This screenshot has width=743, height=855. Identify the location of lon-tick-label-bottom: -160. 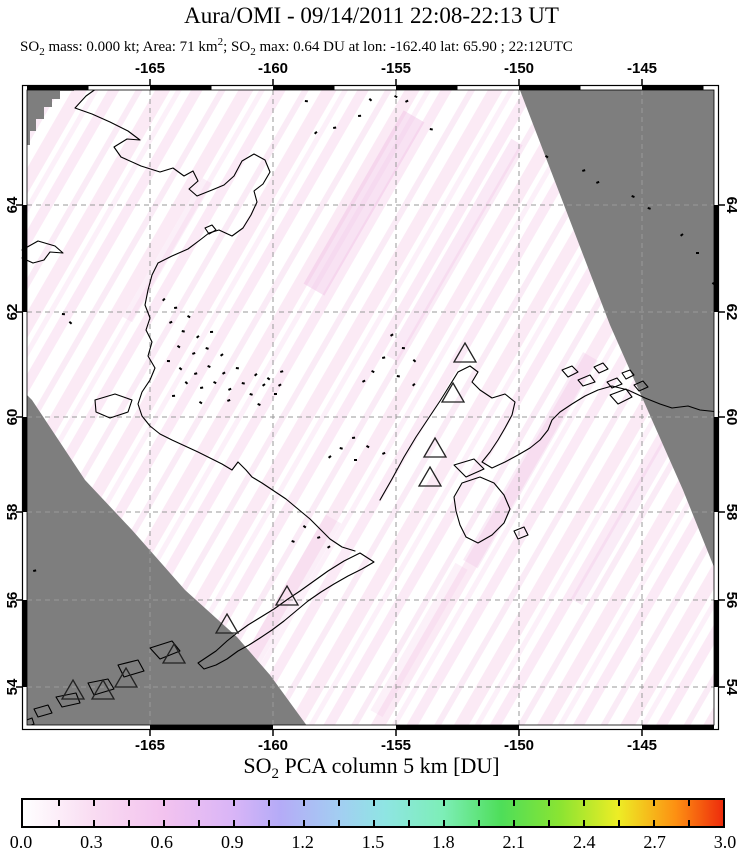
(273, 745).